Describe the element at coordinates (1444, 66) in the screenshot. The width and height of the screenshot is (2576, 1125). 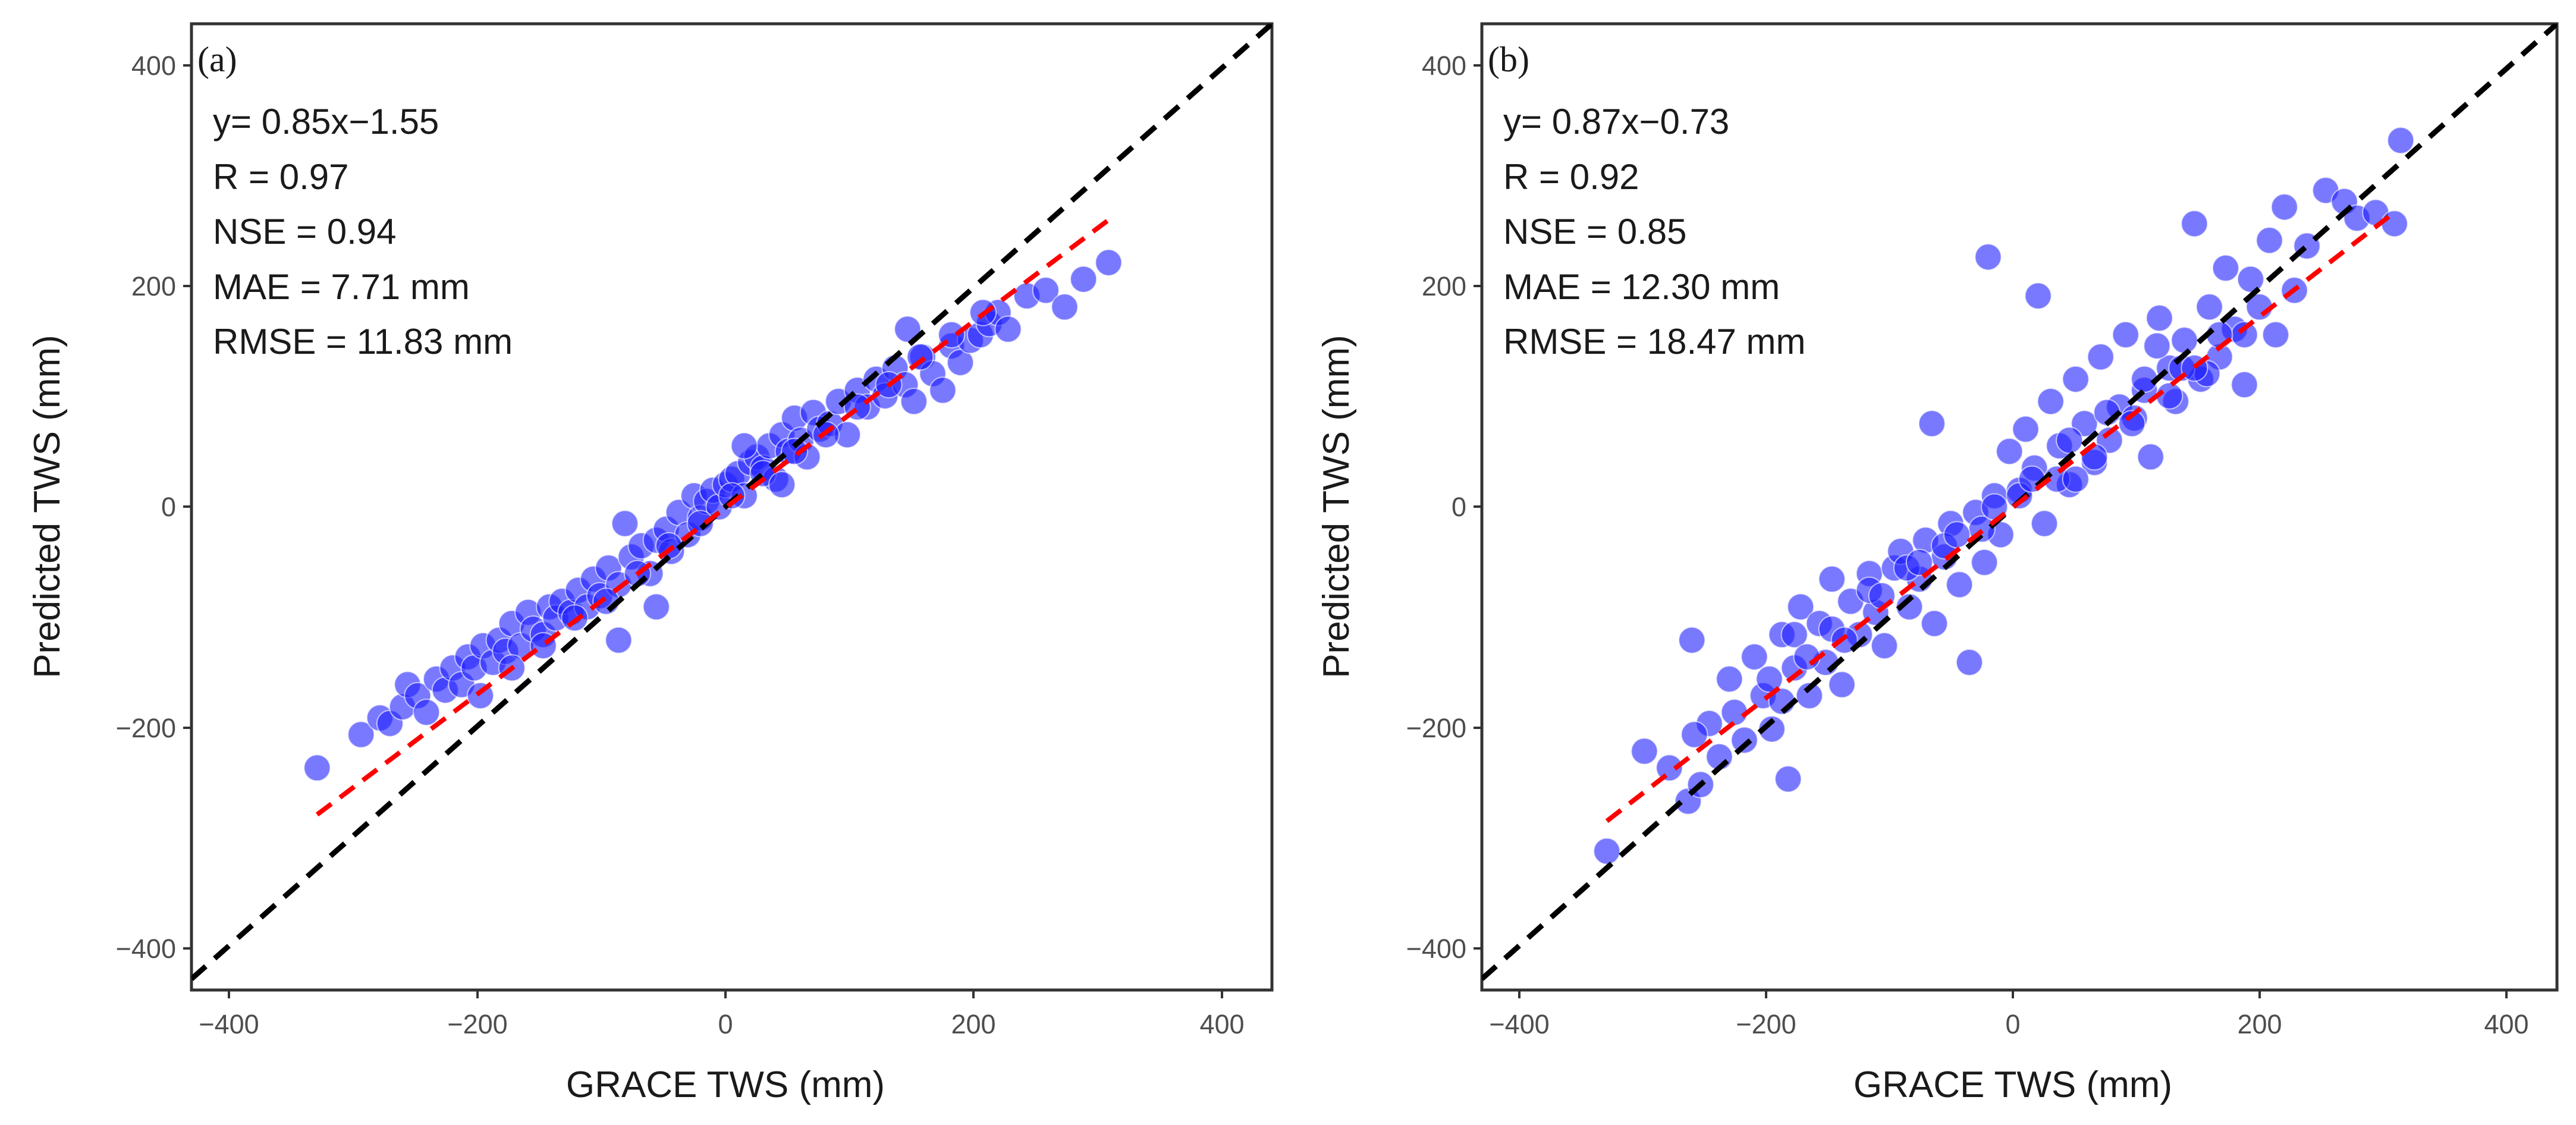
I see `panel-b-ytick-label: 400` at that location.